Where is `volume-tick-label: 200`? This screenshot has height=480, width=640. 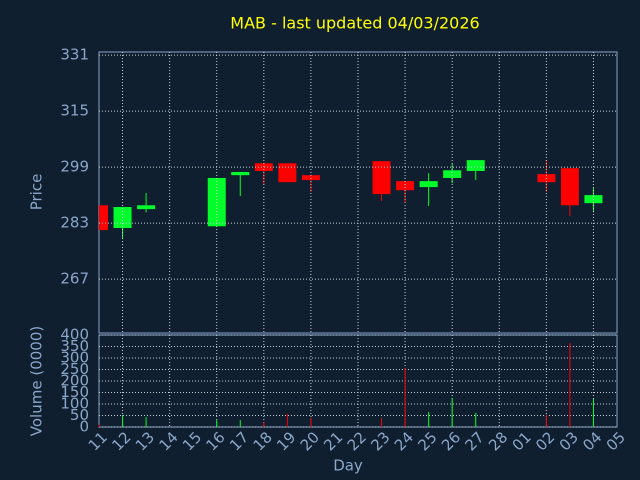 volume-tick-label: 200 is located at coordinates (74, 381).